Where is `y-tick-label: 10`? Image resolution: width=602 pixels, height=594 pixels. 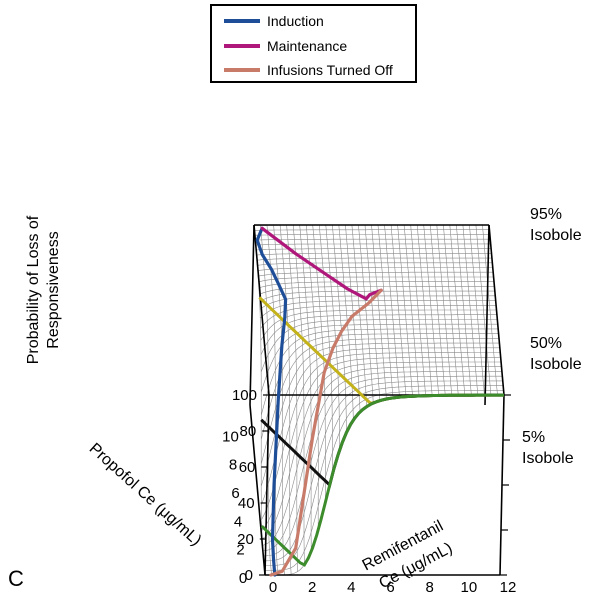 y-tick-label: 10 is located at coordinates (230, 436).